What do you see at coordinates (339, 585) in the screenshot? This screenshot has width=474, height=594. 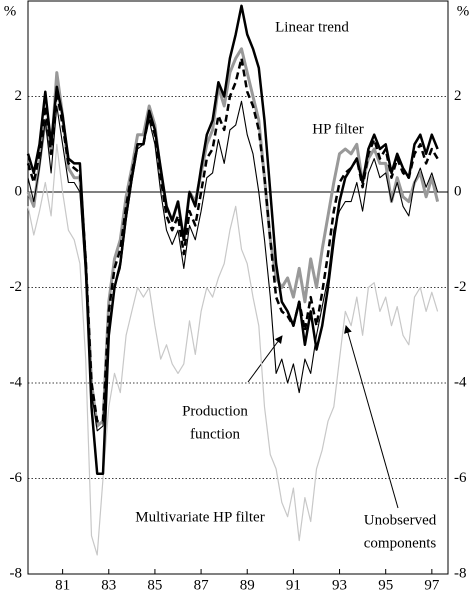 I see `x-tick-label: 93` at bounding box center [339, 585].